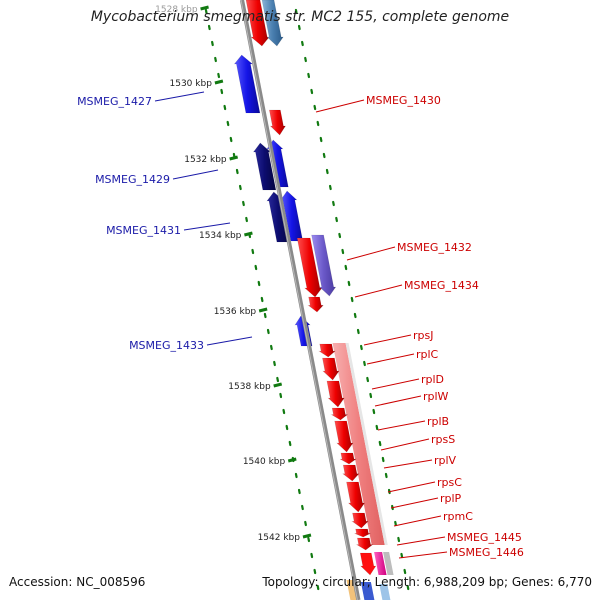 The height and width of the screenshot is (600, 600). I want to click on kbp-tick-label: 1528 kbp, so click(176, 10).